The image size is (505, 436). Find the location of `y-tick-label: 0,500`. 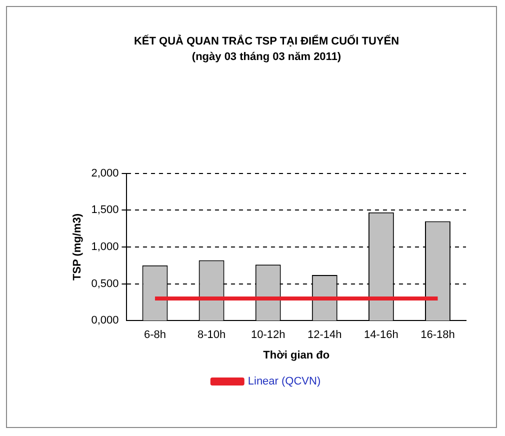

y-tick-label: 0,500 is located at coordinates (105, 284).